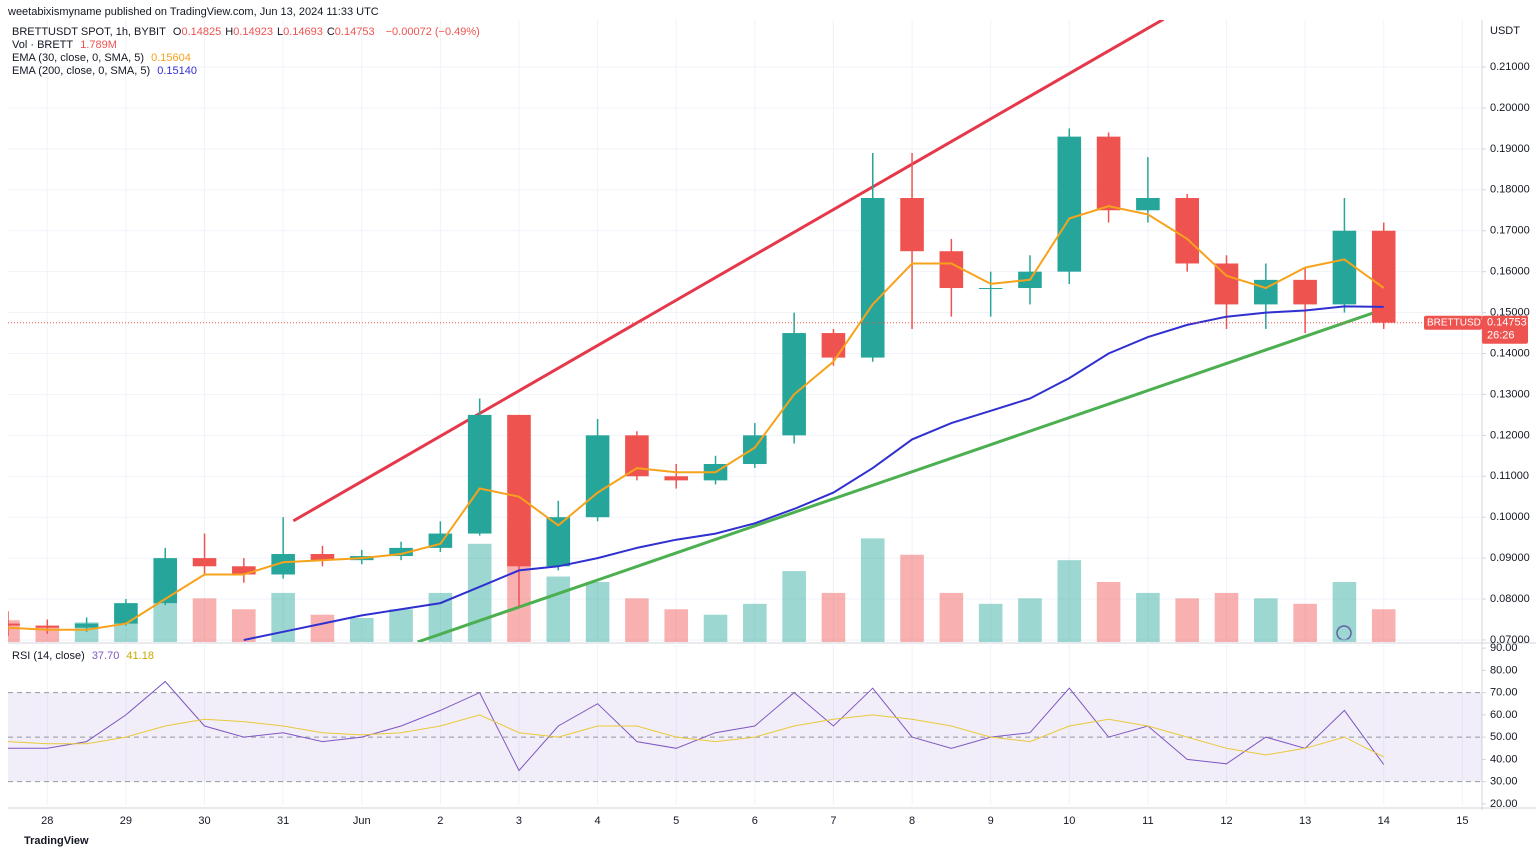 Image resolution: width=1536 pixels, height=854 pixels. I want to click on y-tick-label: 0.10000, so click(1510, 517).